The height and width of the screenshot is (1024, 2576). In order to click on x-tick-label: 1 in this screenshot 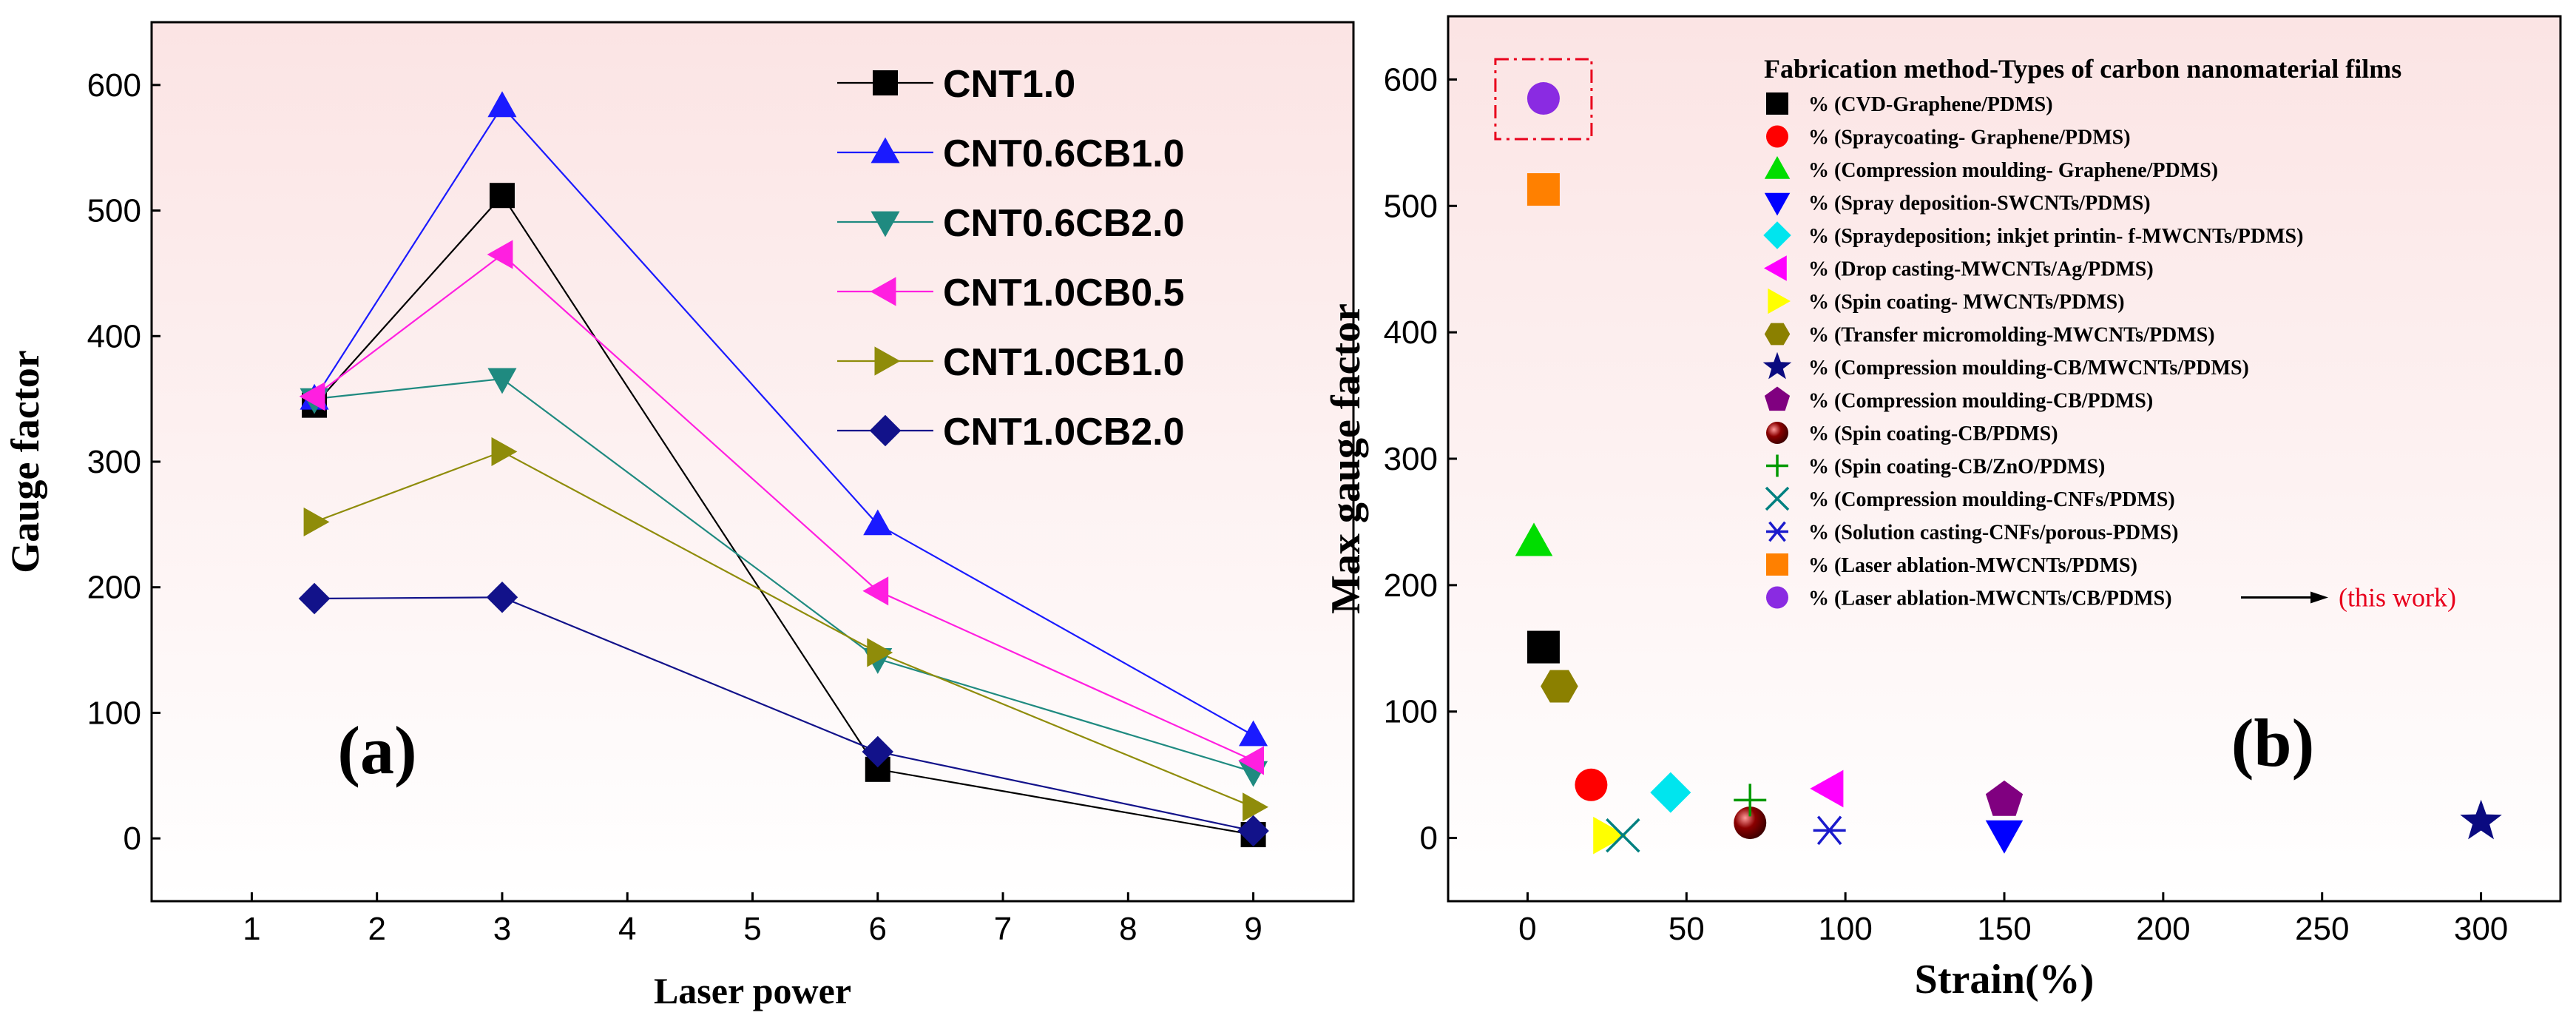, I will do `click(251, 929)`.